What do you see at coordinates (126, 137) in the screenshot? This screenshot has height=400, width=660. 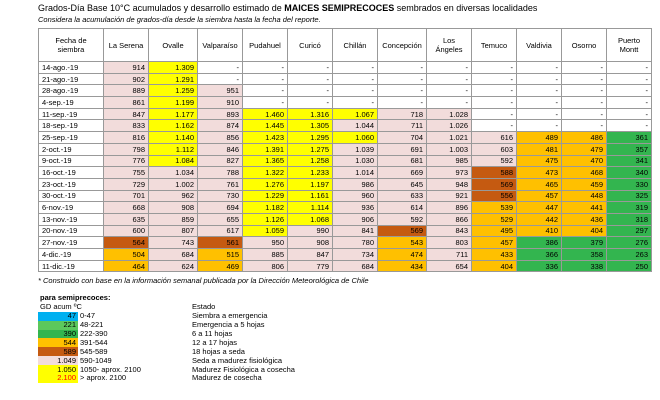 I see `cell: 816` at bounding box center [126, 137].